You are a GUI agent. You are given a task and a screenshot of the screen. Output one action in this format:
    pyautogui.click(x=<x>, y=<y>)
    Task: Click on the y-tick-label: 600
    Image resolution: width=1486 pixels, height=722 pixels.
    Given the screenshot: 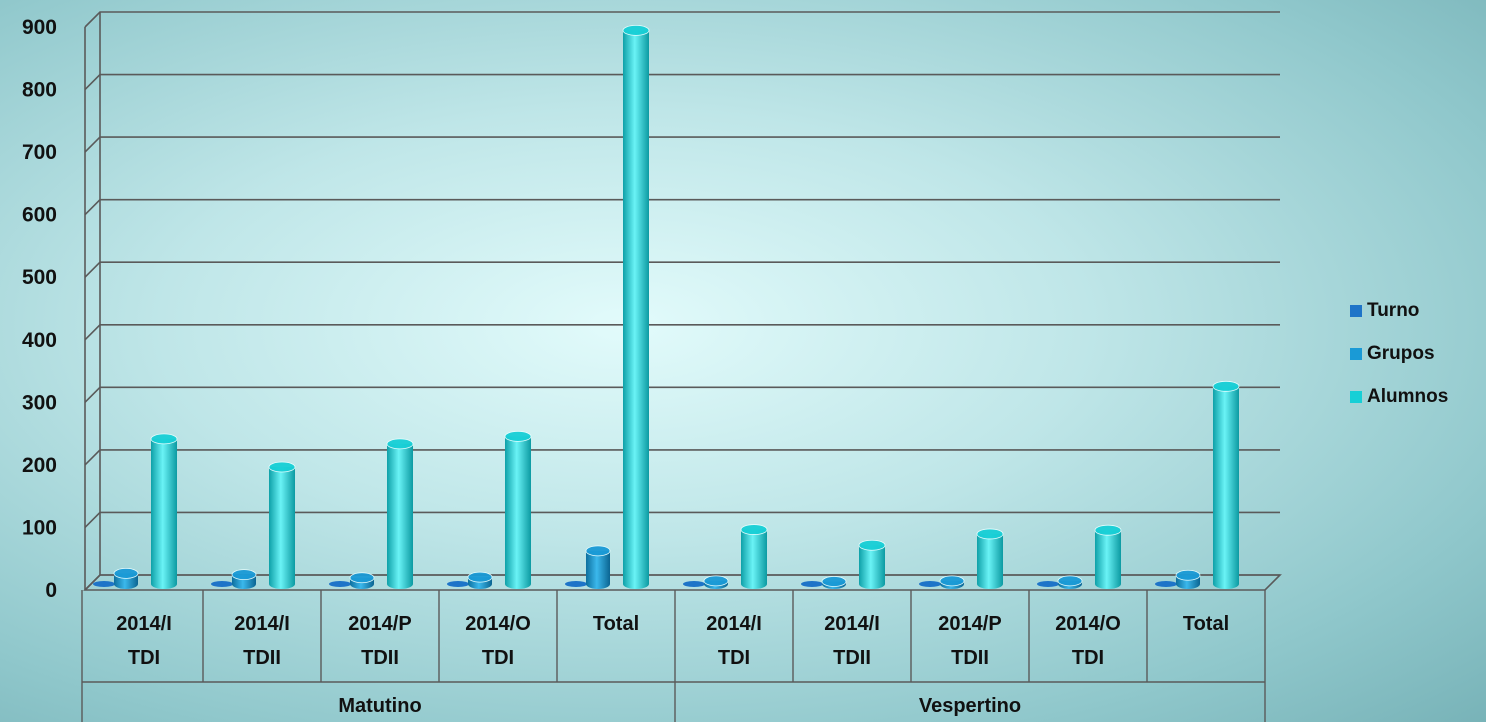 What is the action you would take?
    pyautogui.click(x=39, y=215)
    